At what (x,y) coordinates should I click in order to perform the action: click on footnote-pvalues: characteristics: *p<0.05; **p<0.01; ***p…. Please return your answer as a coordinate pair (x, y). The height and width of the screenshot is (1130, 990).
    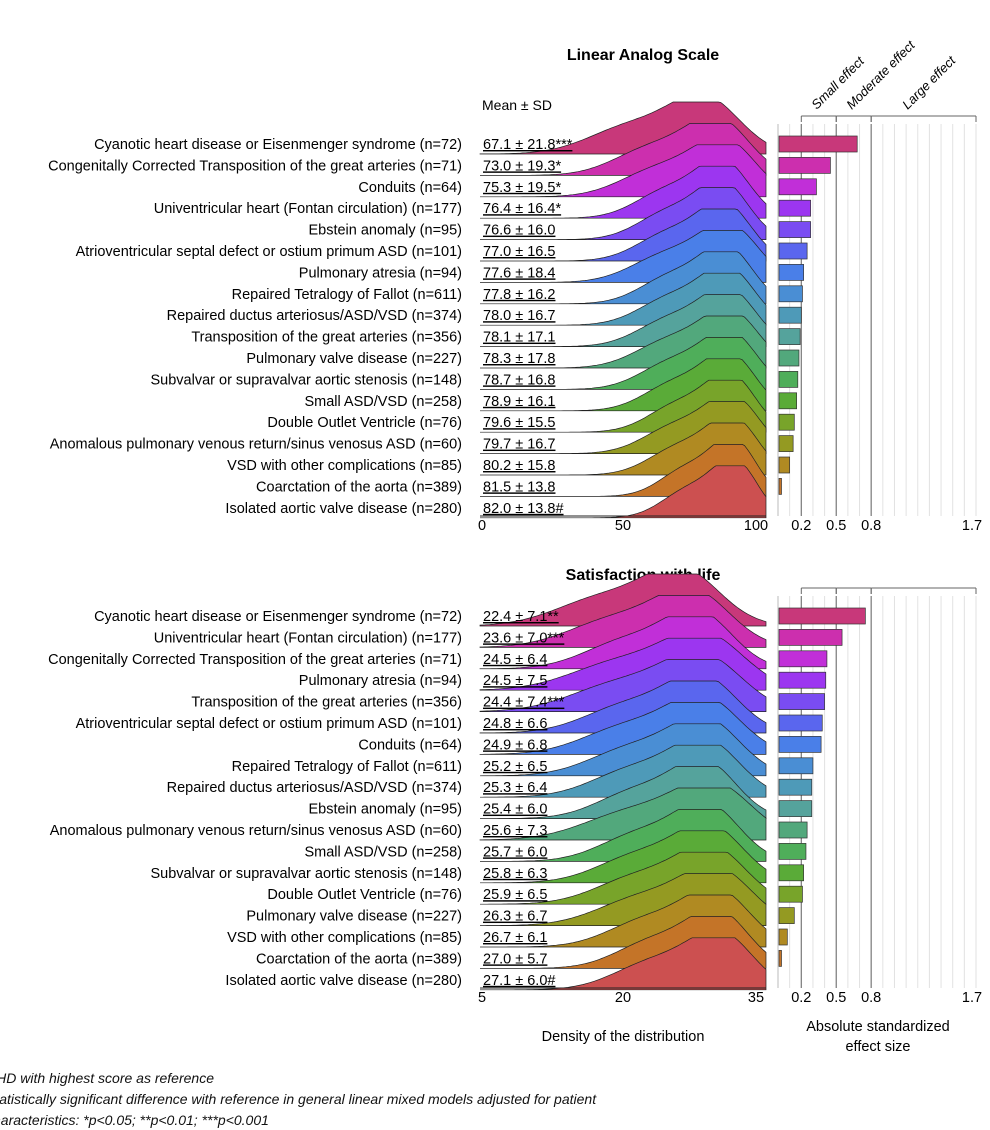
    Looking at the image, I should click on (134, 1120).